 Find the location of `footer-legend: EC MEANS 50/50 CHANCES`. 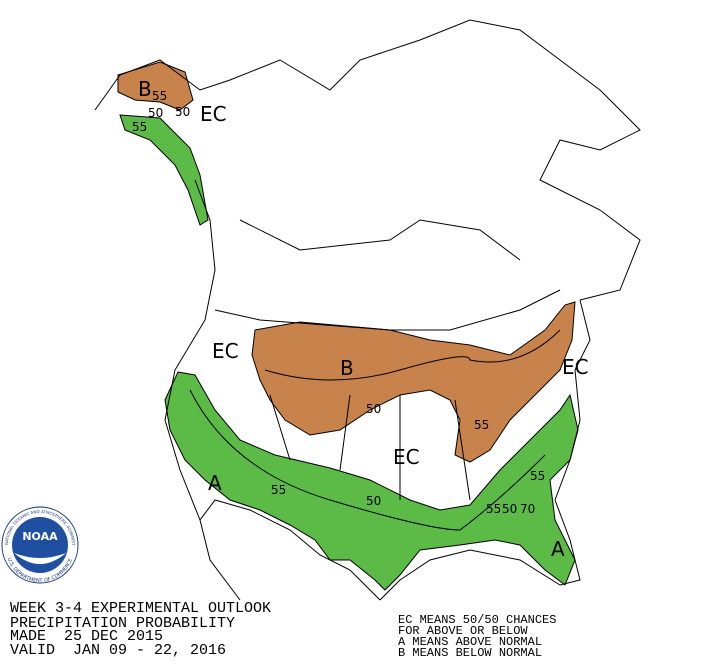

footer-legend: EC MEANS 50/50 CHANCES is located at coordinates (477, 620).